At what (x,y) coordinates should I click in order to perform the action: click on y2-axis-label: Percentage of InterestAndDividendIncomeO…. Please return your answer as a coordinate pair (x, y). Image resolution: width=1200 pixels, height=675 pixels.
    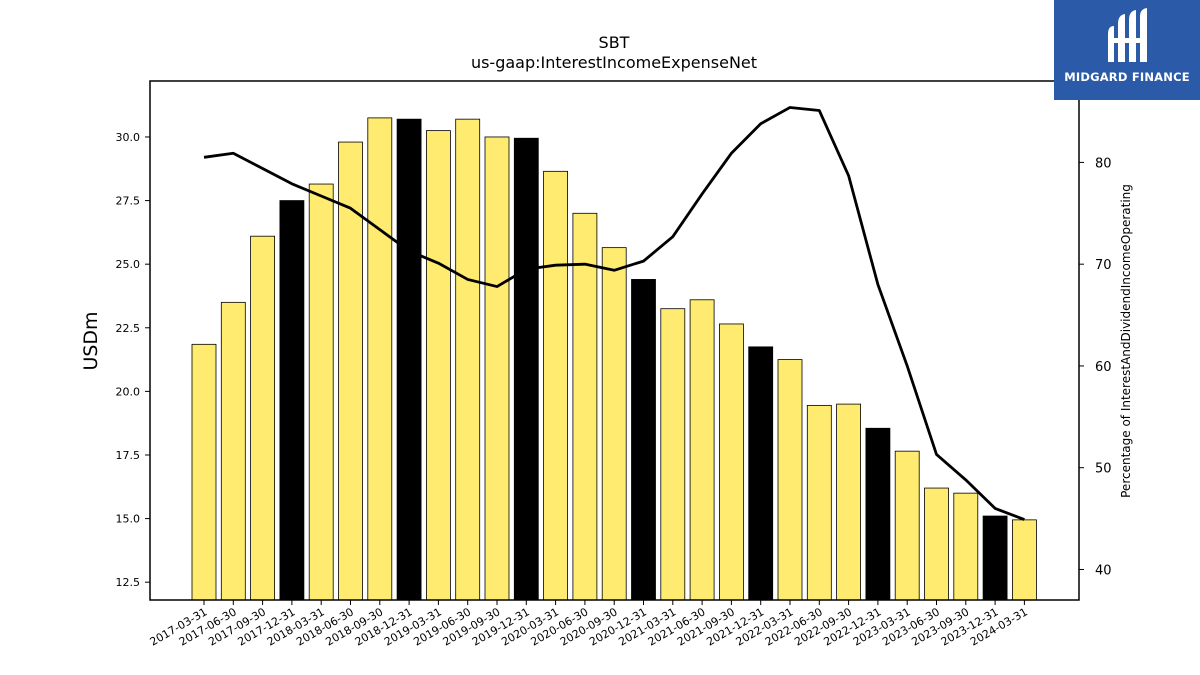
    Looking at the image, I should click on (1126, 341).